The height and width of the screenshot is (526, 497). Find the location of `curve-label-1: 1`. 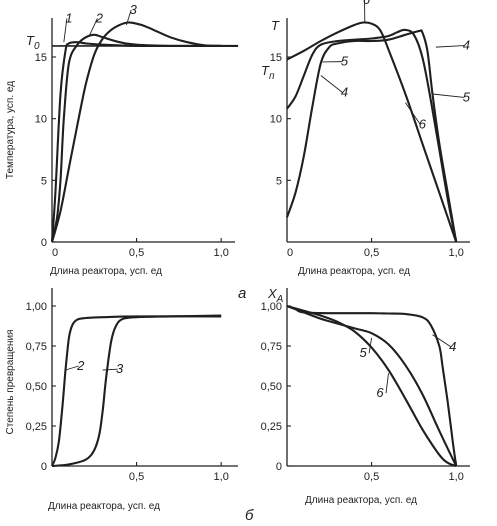

curve-label-1: 1 is located at coordinates (68, 17).